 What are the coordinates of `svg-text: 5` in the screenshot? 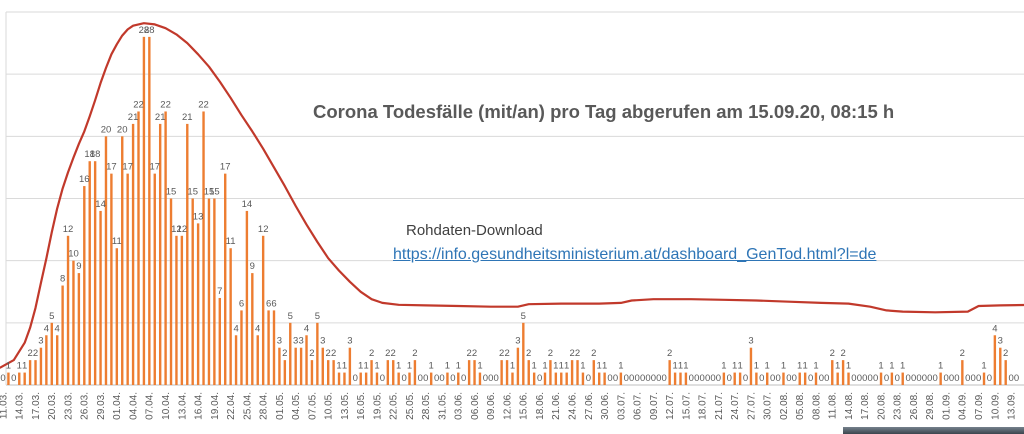 It's located at (523, 316).